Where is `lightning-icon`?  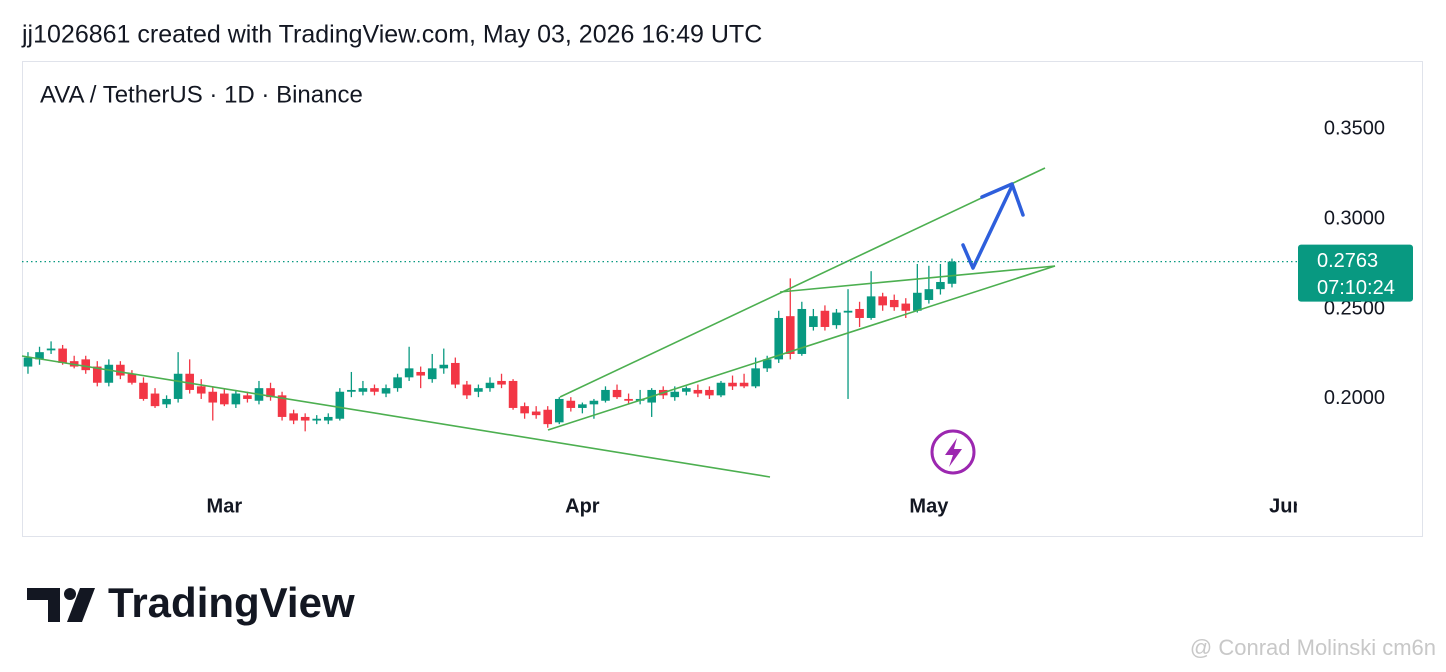 lightning-icon is located at coordinates (953, 452).